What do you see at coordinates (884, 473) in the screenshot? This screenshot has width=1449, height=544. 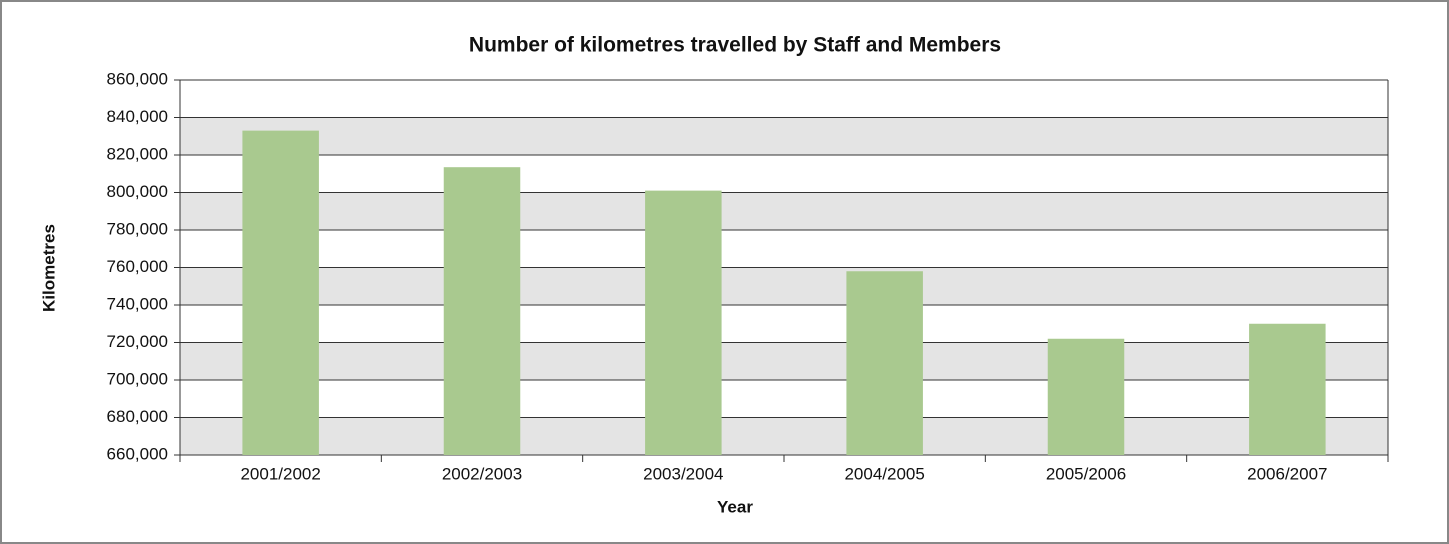 I see `x-tick-label: 2004/2005` at bounding box center [884, 473].